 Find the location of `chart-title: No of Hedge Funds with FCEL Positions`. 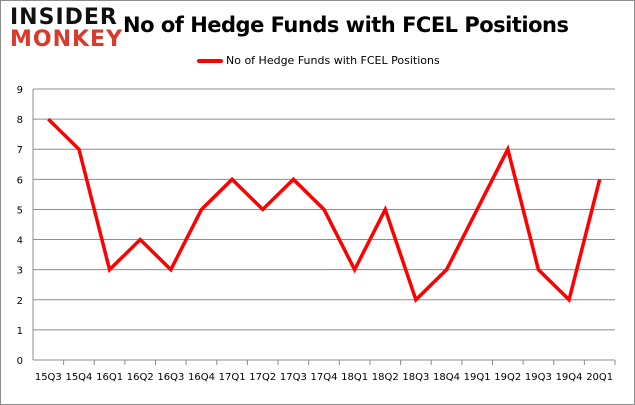

chart-title: No of Hedge Funds with FCEL Positions is located at coordinates (346, 25).